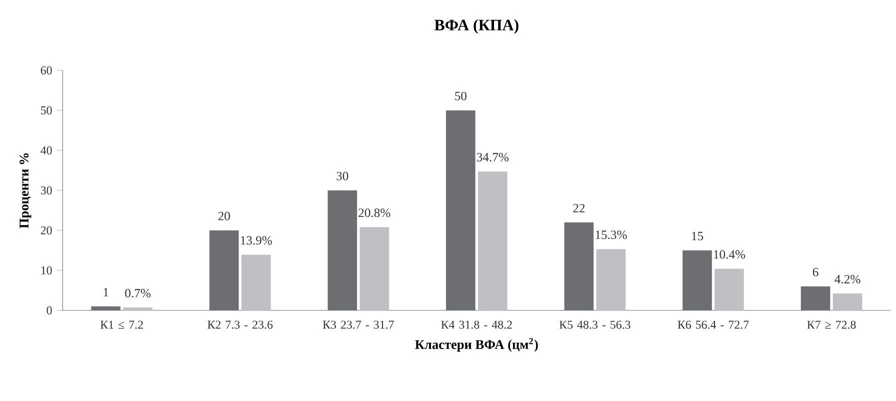 This screenshot has height=401, width=896. Describe the element at coordinates (698, 236) in the screenshot. I see `data-label: 15` at that location.